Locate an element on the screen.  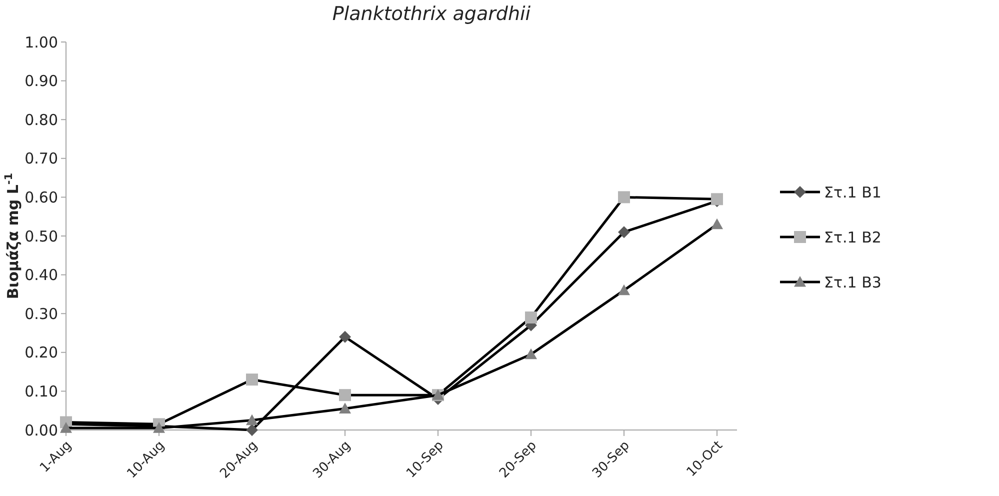
y-tick-label: 0.40 is located at coordinates (41, 275).